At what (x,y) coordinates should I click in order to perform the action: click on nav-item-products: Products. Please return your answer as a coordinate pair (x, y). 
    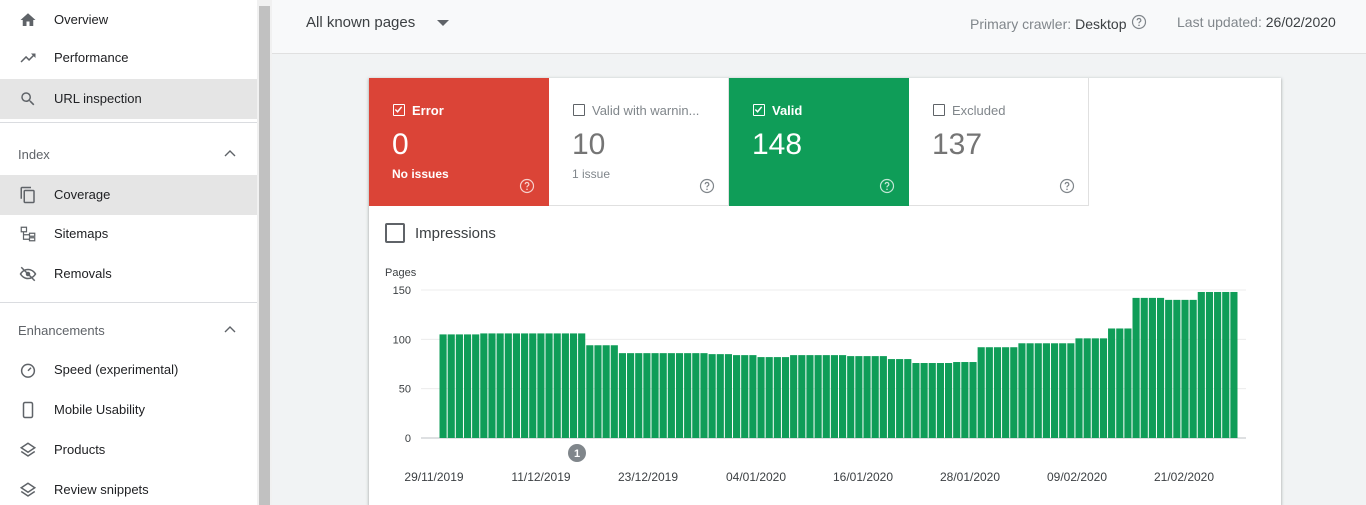
    Looking at the image, I should click on (128, 450).